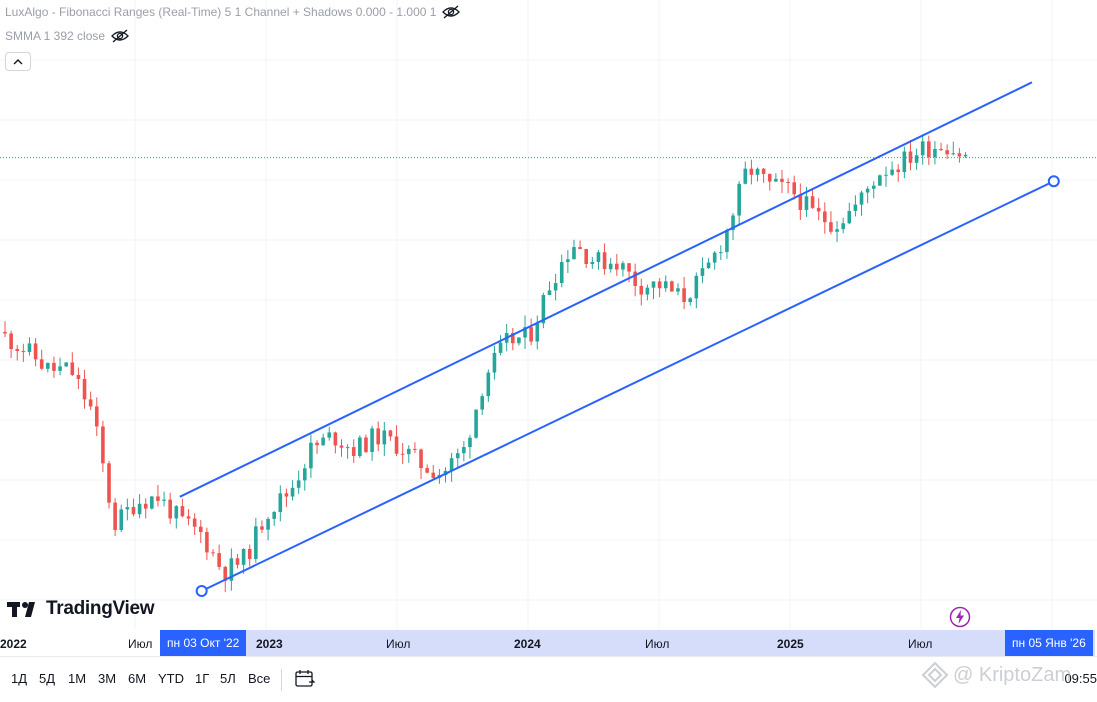 The height and width of the screenshot is (702, 1097). I want to click on timeframe-1y-button: 1Г, so click(202, 678).